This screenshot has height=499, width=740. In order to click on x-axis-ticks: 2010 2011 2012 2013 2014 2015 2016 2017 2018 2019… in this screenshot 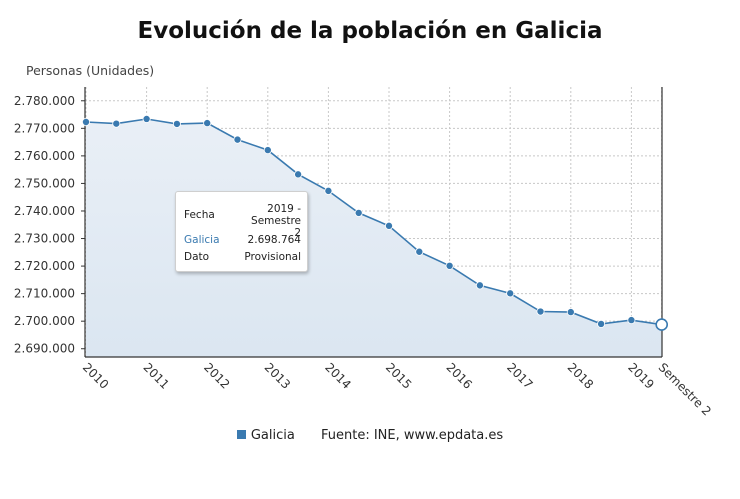, I will do `click(397, 389)`.